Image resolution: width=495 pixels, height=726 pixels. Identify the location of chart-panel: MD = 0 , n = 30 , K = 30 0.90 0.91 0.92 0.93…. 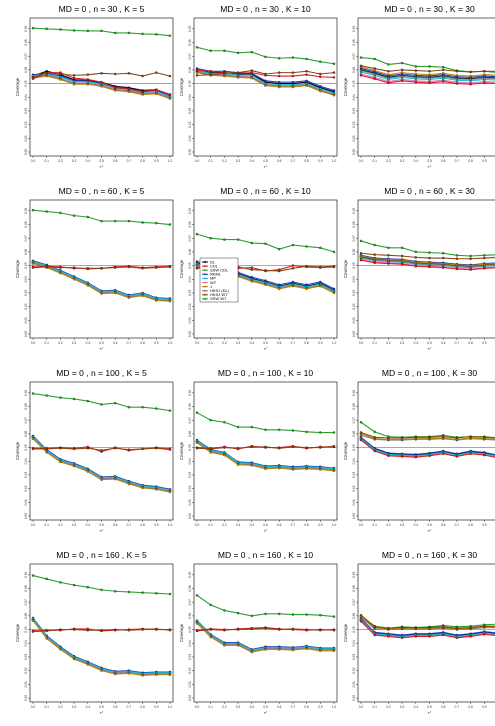
(419, 86).